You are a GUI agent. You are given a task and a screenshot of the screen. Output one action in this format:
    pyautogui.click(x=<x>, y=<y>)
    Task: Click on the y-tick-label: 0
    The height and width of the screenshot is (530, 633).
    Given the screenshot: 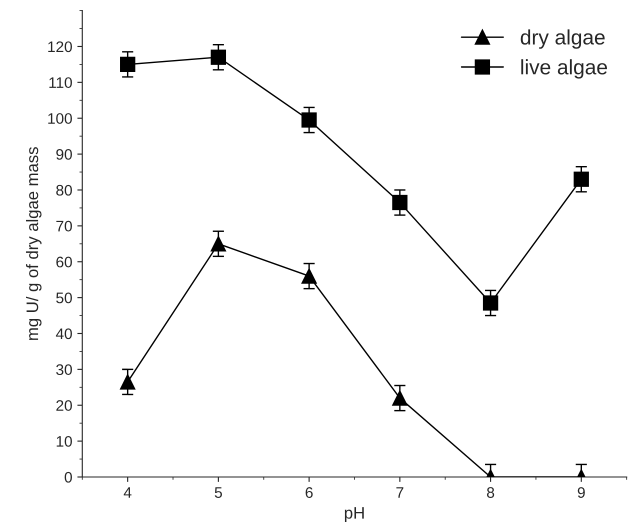 What is the action you would take?
    pyautogui.click(x=68, y=477)
    